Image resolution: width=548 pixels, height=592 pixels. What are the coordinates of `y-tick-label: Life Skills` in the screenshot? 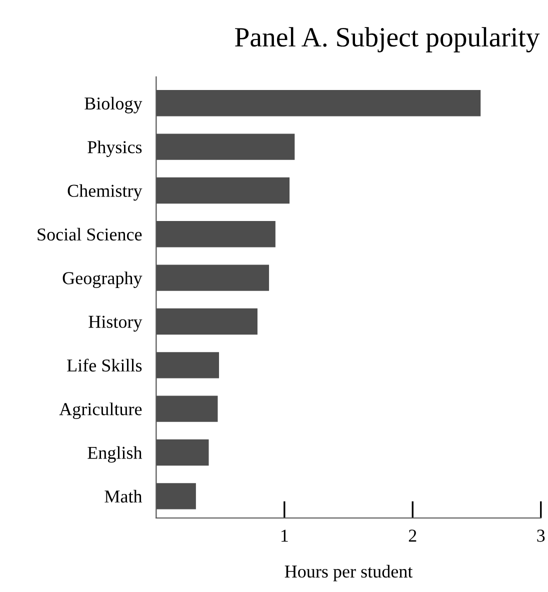 It's located at (104, 365).